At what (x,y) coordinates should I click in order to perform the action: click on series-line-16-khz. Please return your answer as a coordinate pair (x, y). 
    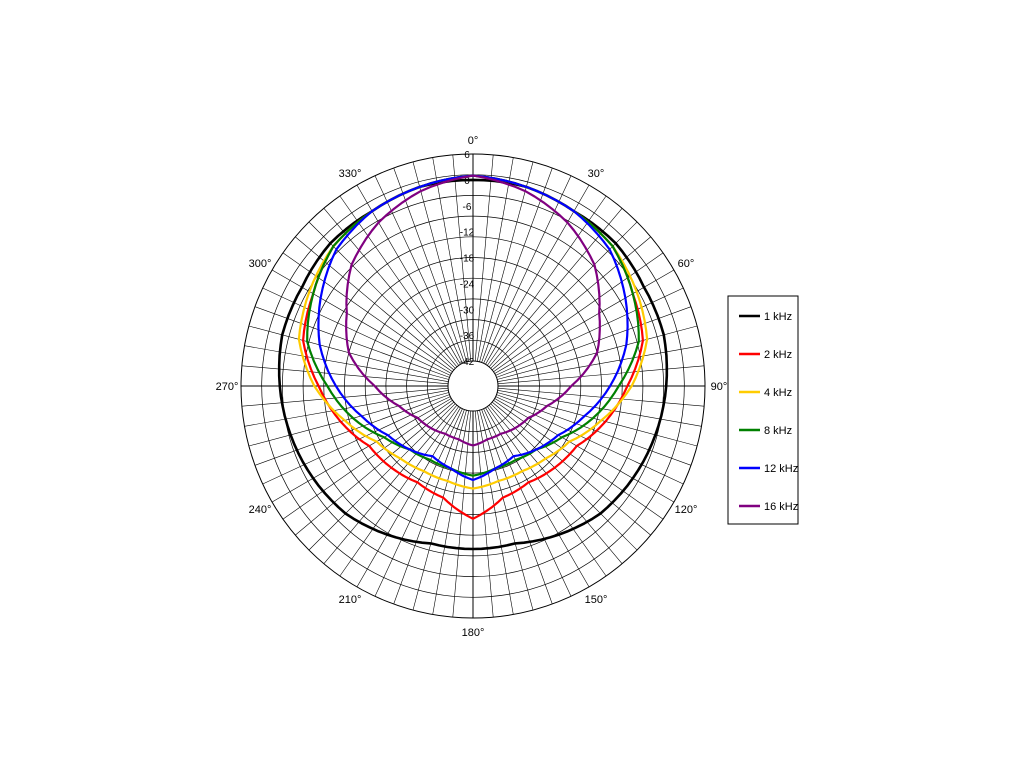
    Looking at the image, I should click on (473, 310).